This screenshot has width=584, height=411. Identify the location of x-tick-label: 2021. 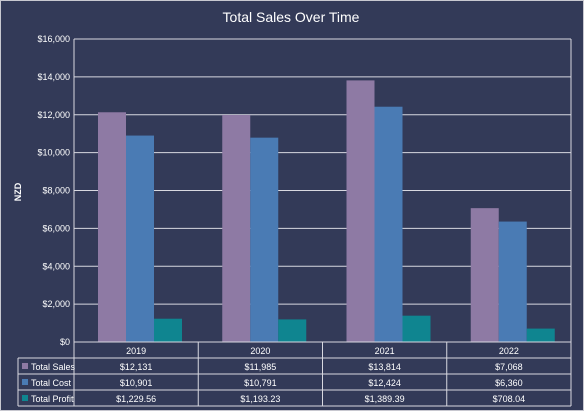
(385, 351).